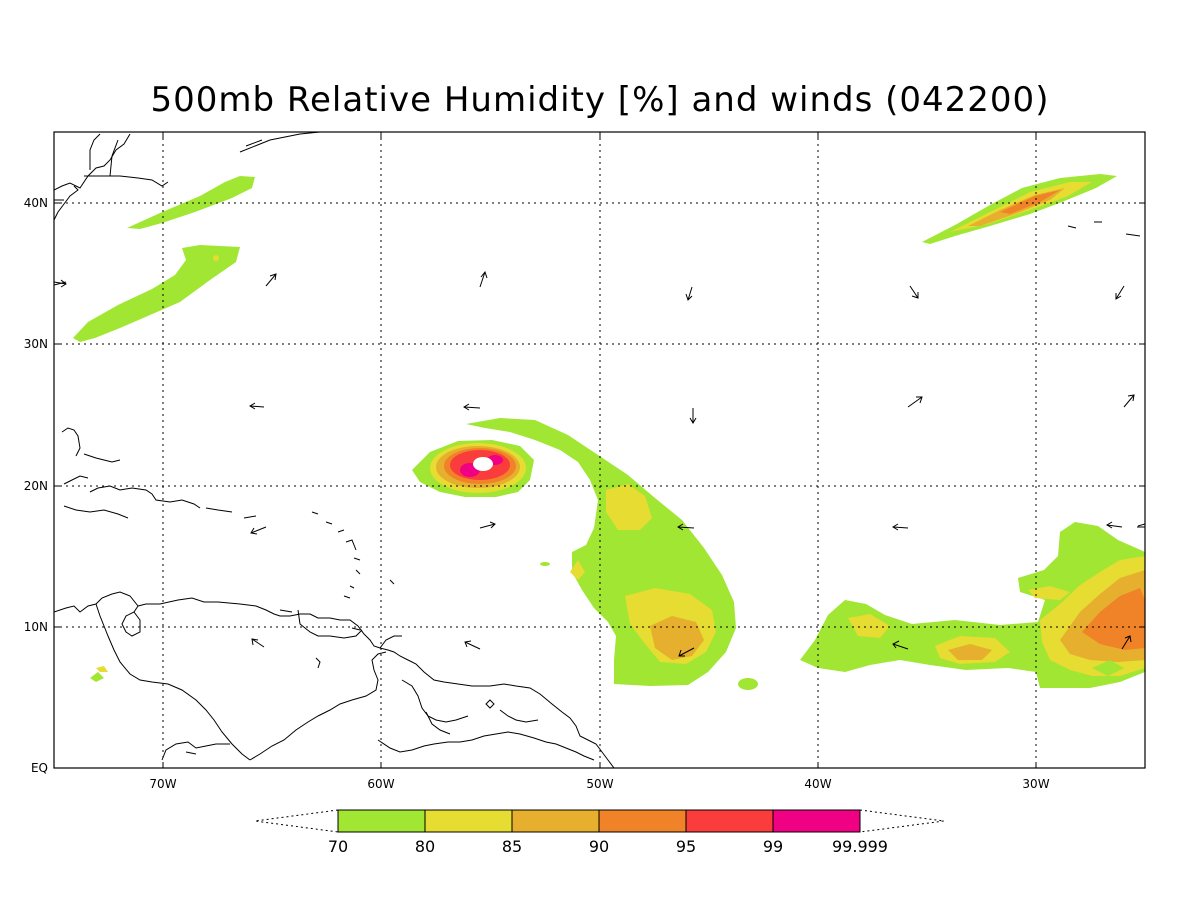  What do you see at coordinates (686, 846) in the screenshot?
I see `colorbar-label: 95` at bounding box center [686, 846].